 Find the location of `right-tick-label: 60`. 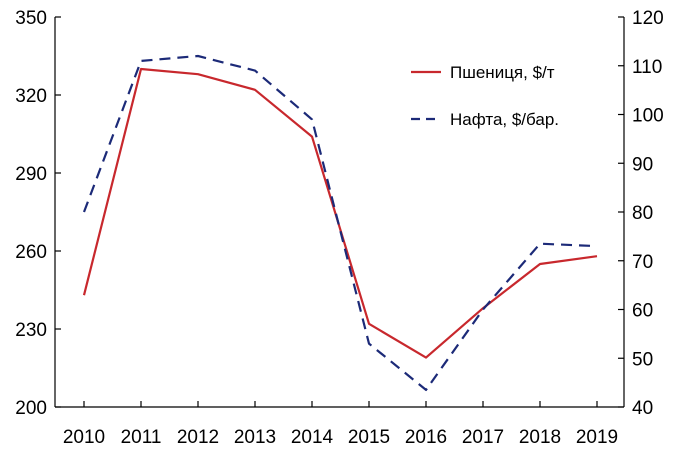

right-tick-label: 60 is located at coordinates (642, 311).